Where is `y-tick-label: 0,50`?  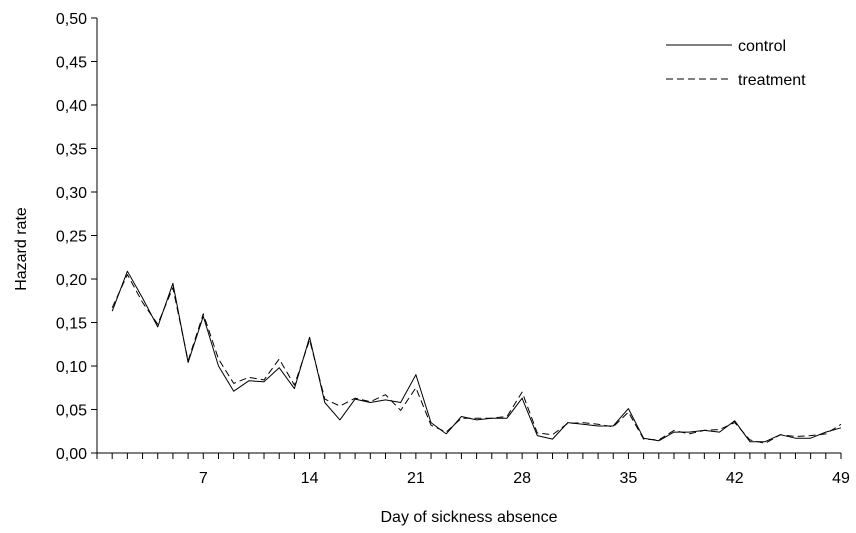 y-tick-label: 0,50 is located at coordinates (71, 19).